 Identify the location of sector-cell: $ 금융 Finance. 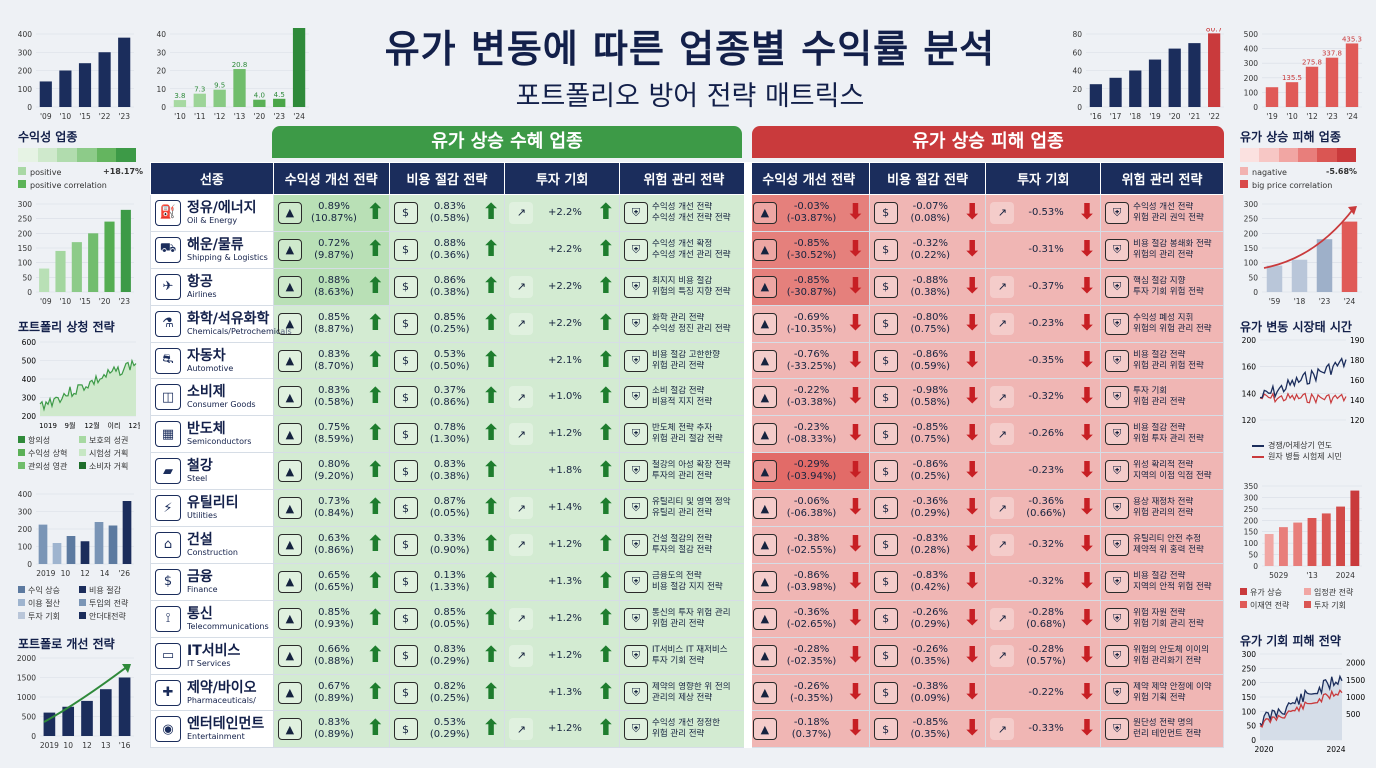
(212, 581).